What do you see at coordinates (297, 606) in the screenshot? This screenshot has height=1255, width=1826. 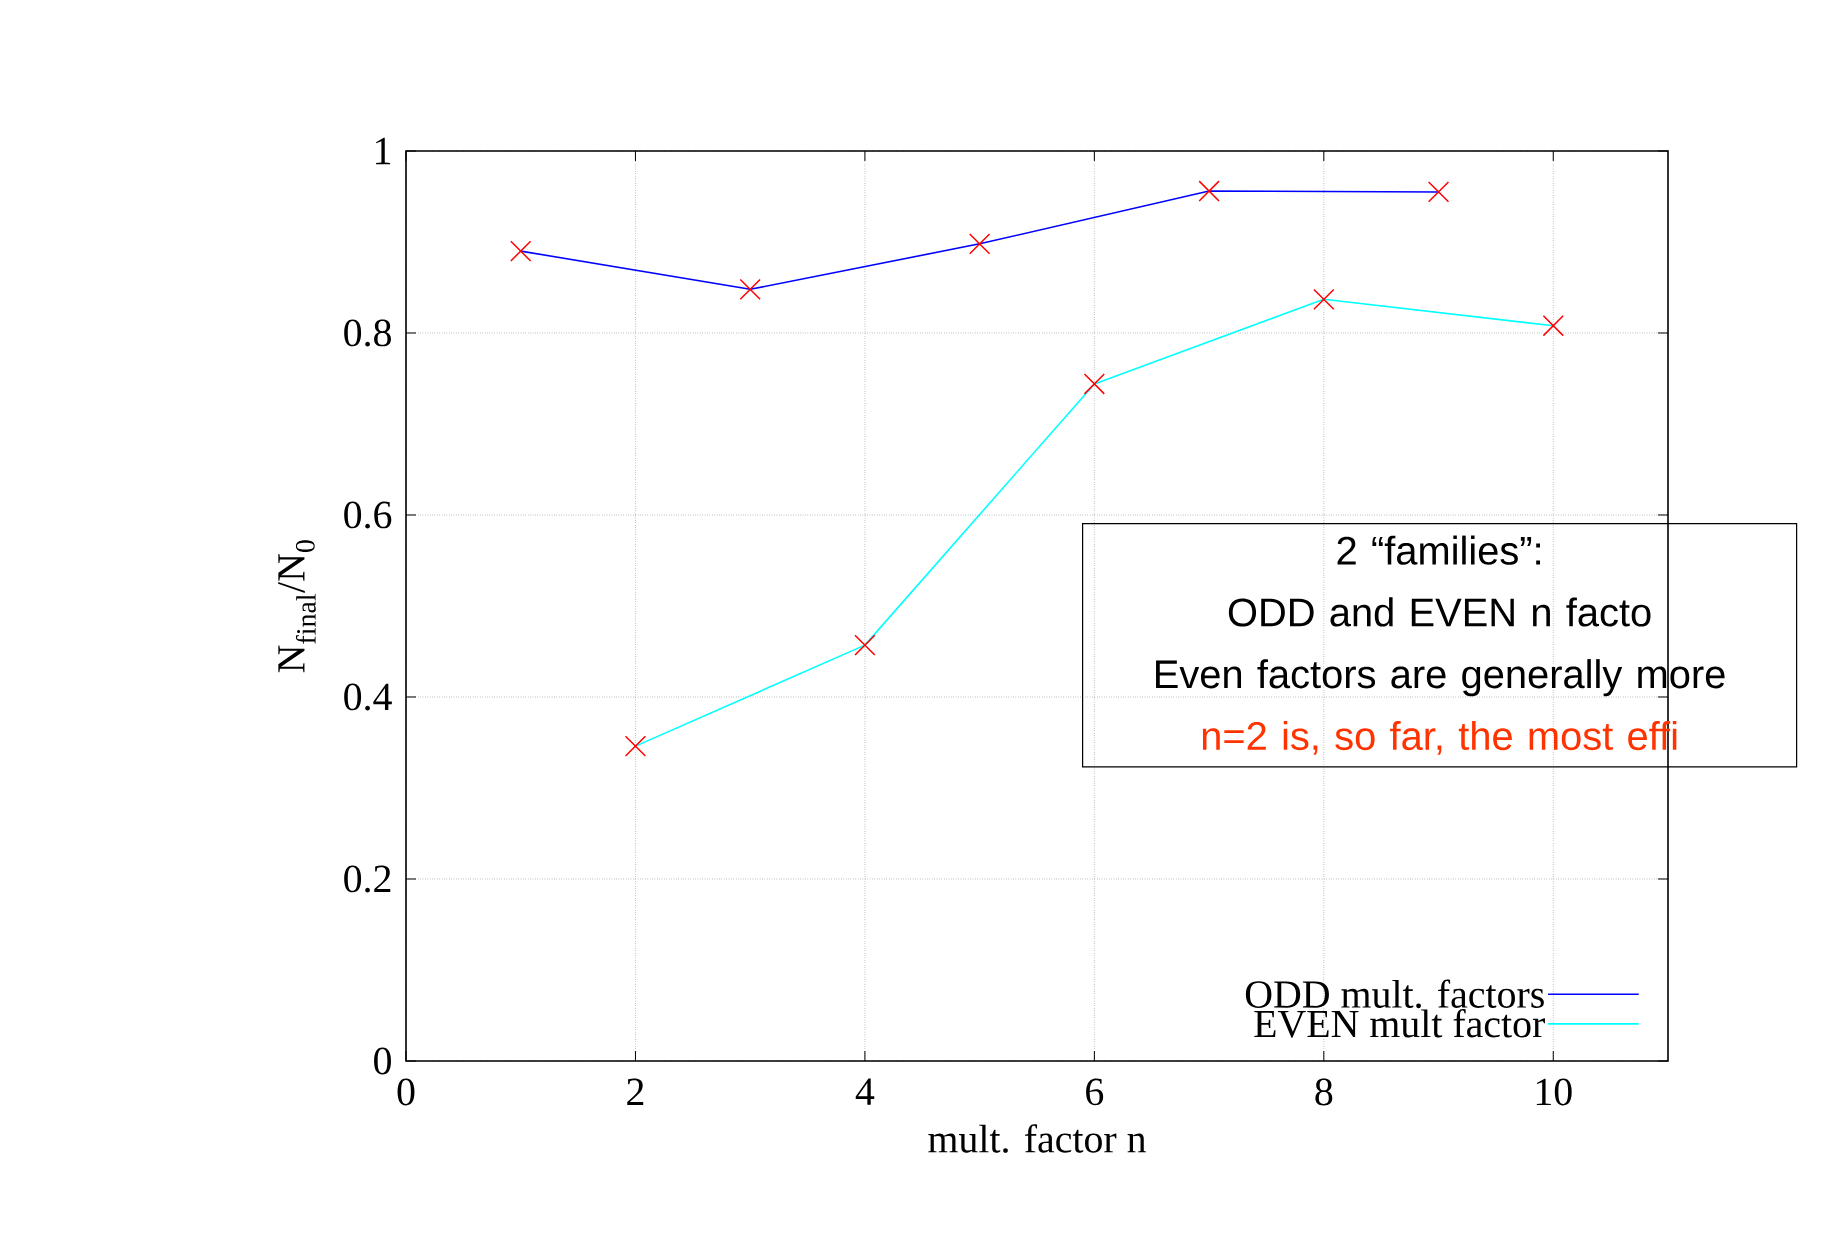 I see `y-axis-title: N$_{final}$/N$_{0}$` at bounding box center [297, 606].